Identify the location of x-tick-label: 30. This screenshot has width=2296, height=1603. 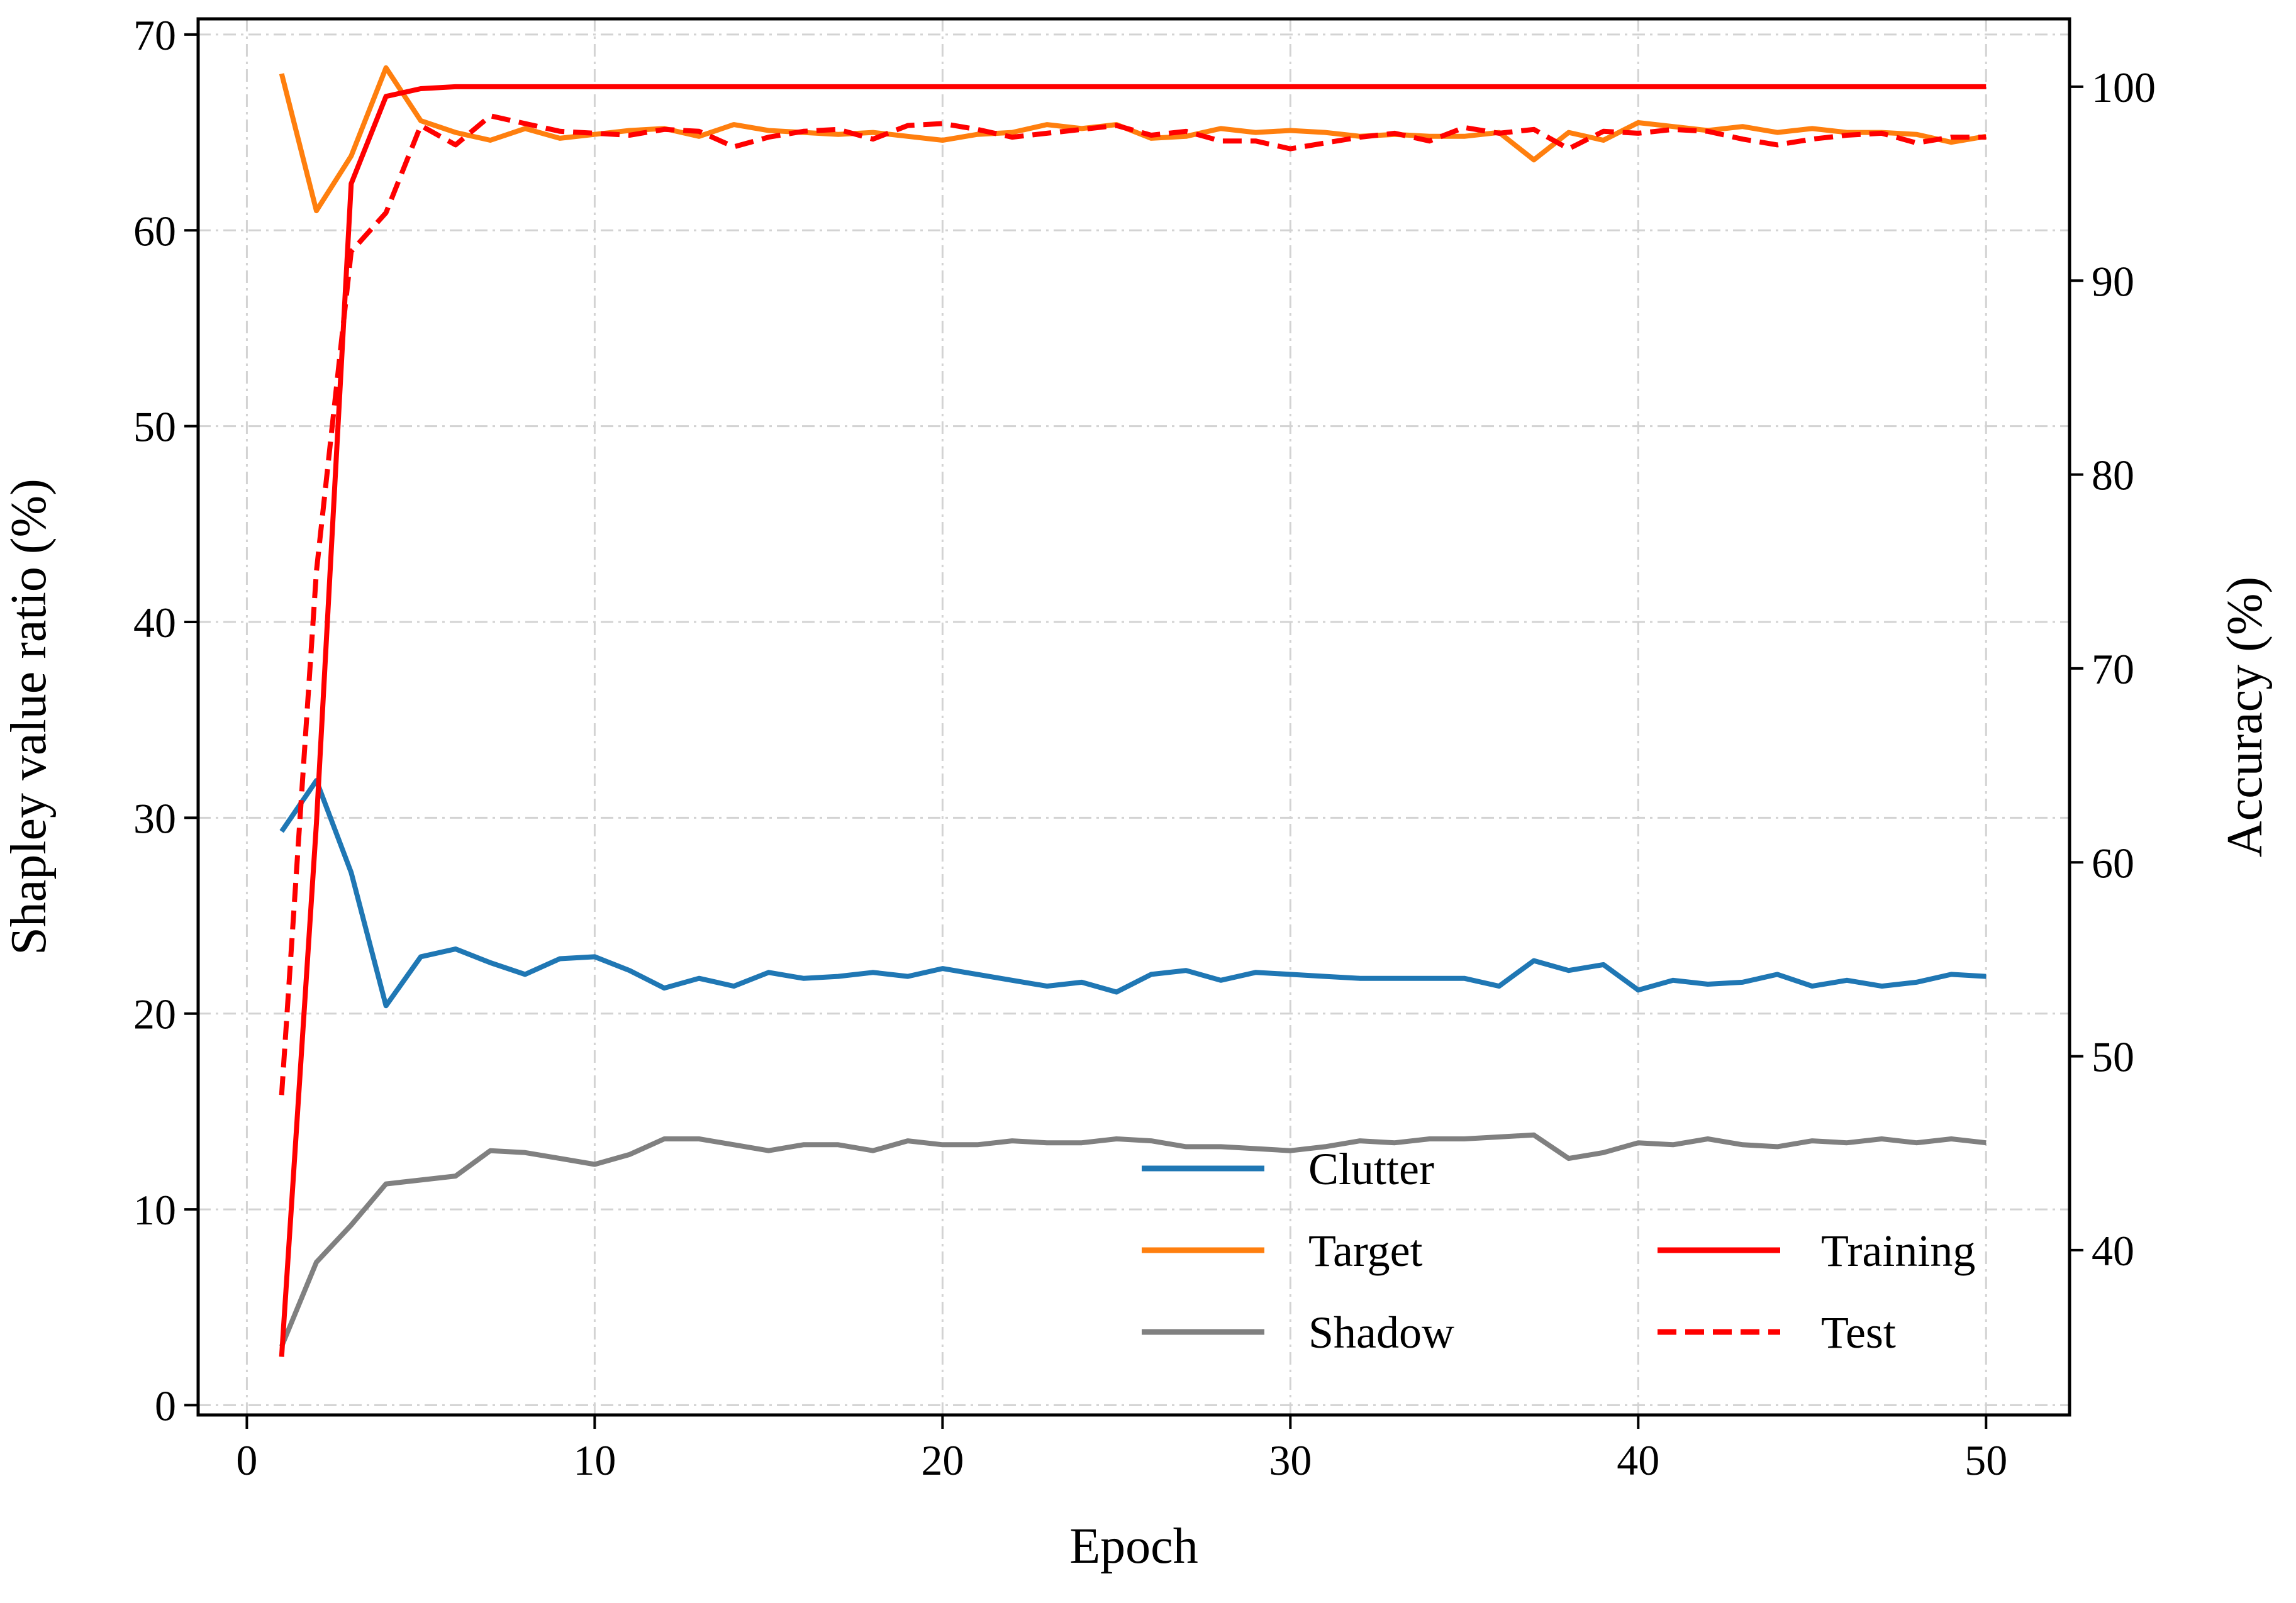
(1290, 1460).